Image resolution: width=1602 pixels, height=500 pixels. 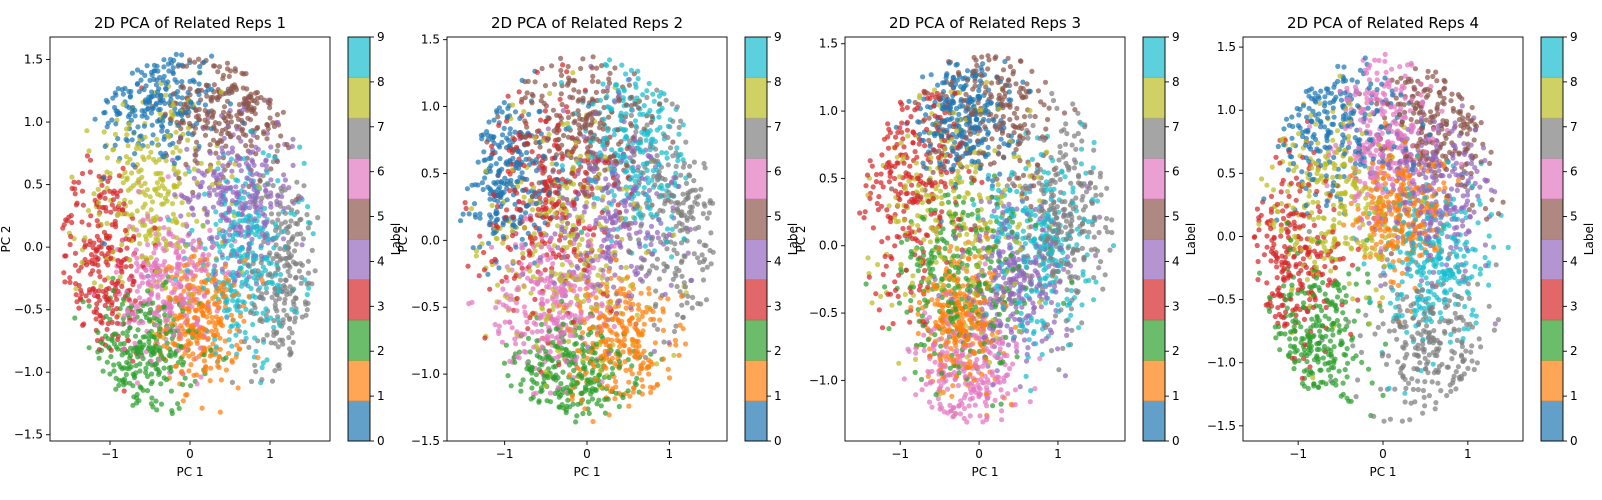 I want to click on colorbar-tick-label: 3, so click(x=381, y=306).